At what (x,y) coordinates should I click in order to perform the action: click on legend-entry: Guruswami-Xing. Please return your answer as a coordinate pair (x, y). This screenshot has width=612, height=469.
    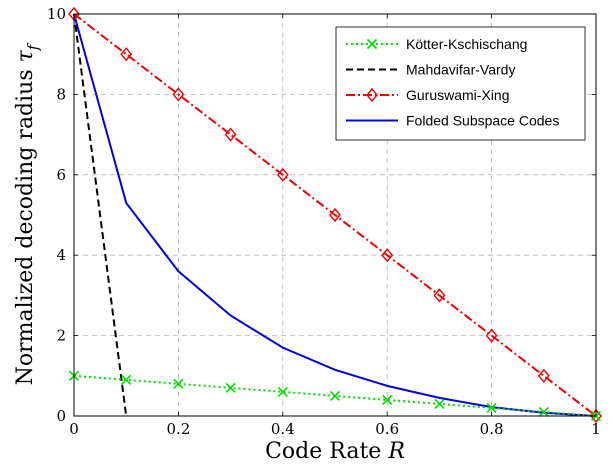
    Looking at the image, I should click on (427, 95).